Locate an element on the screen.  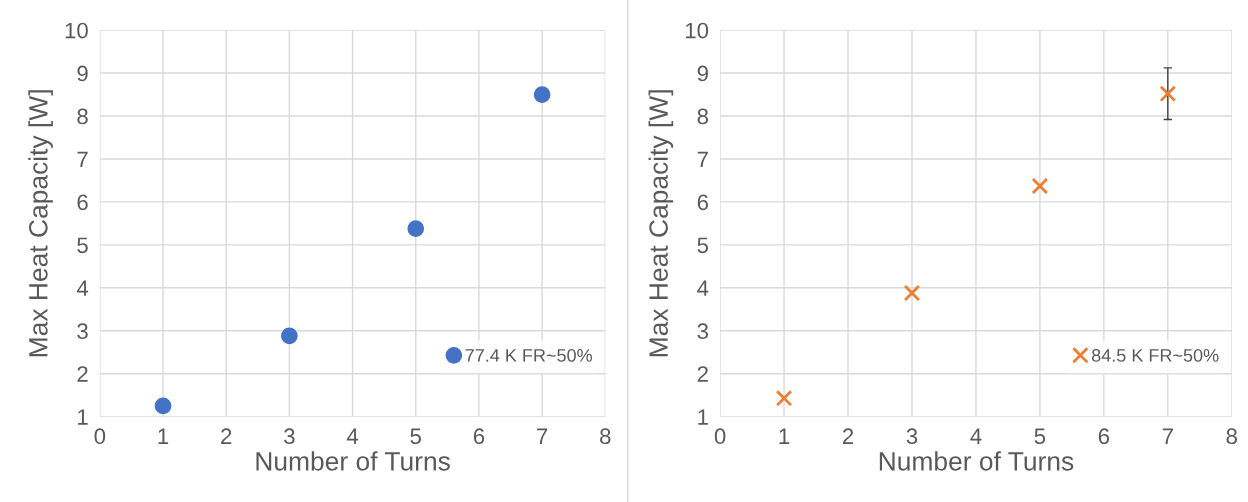
legend-label: 84.5 K FR~50% is located at coordinates (1155, 355).